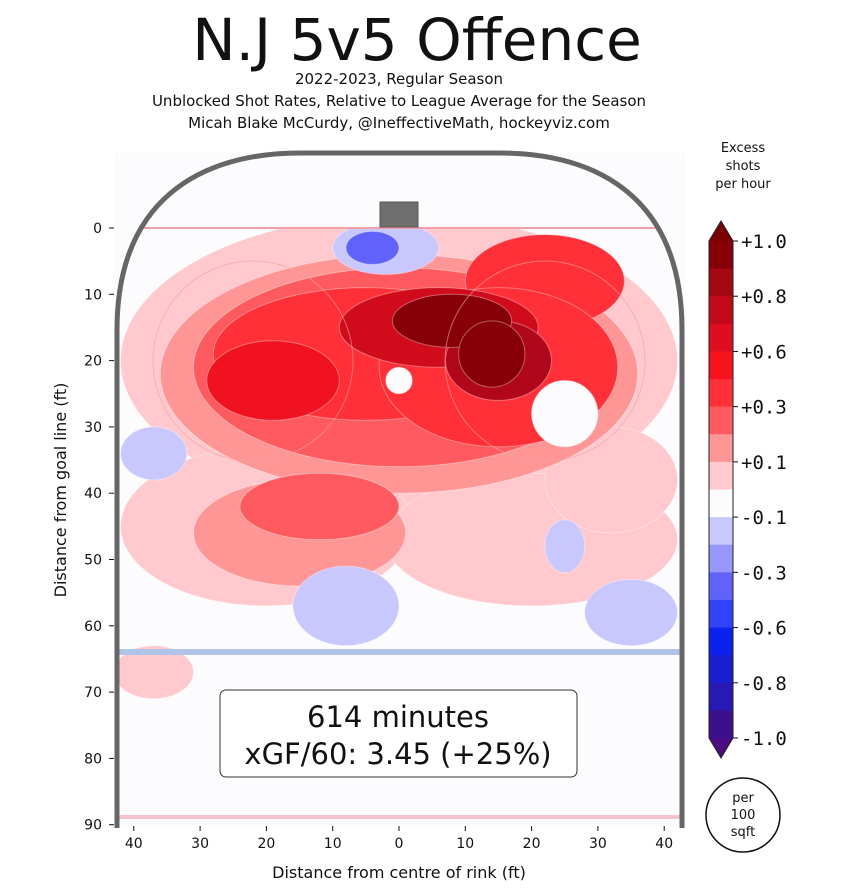  I want to click on subtitle-line: 2022-2023, Regular Season, so click(399, 79).